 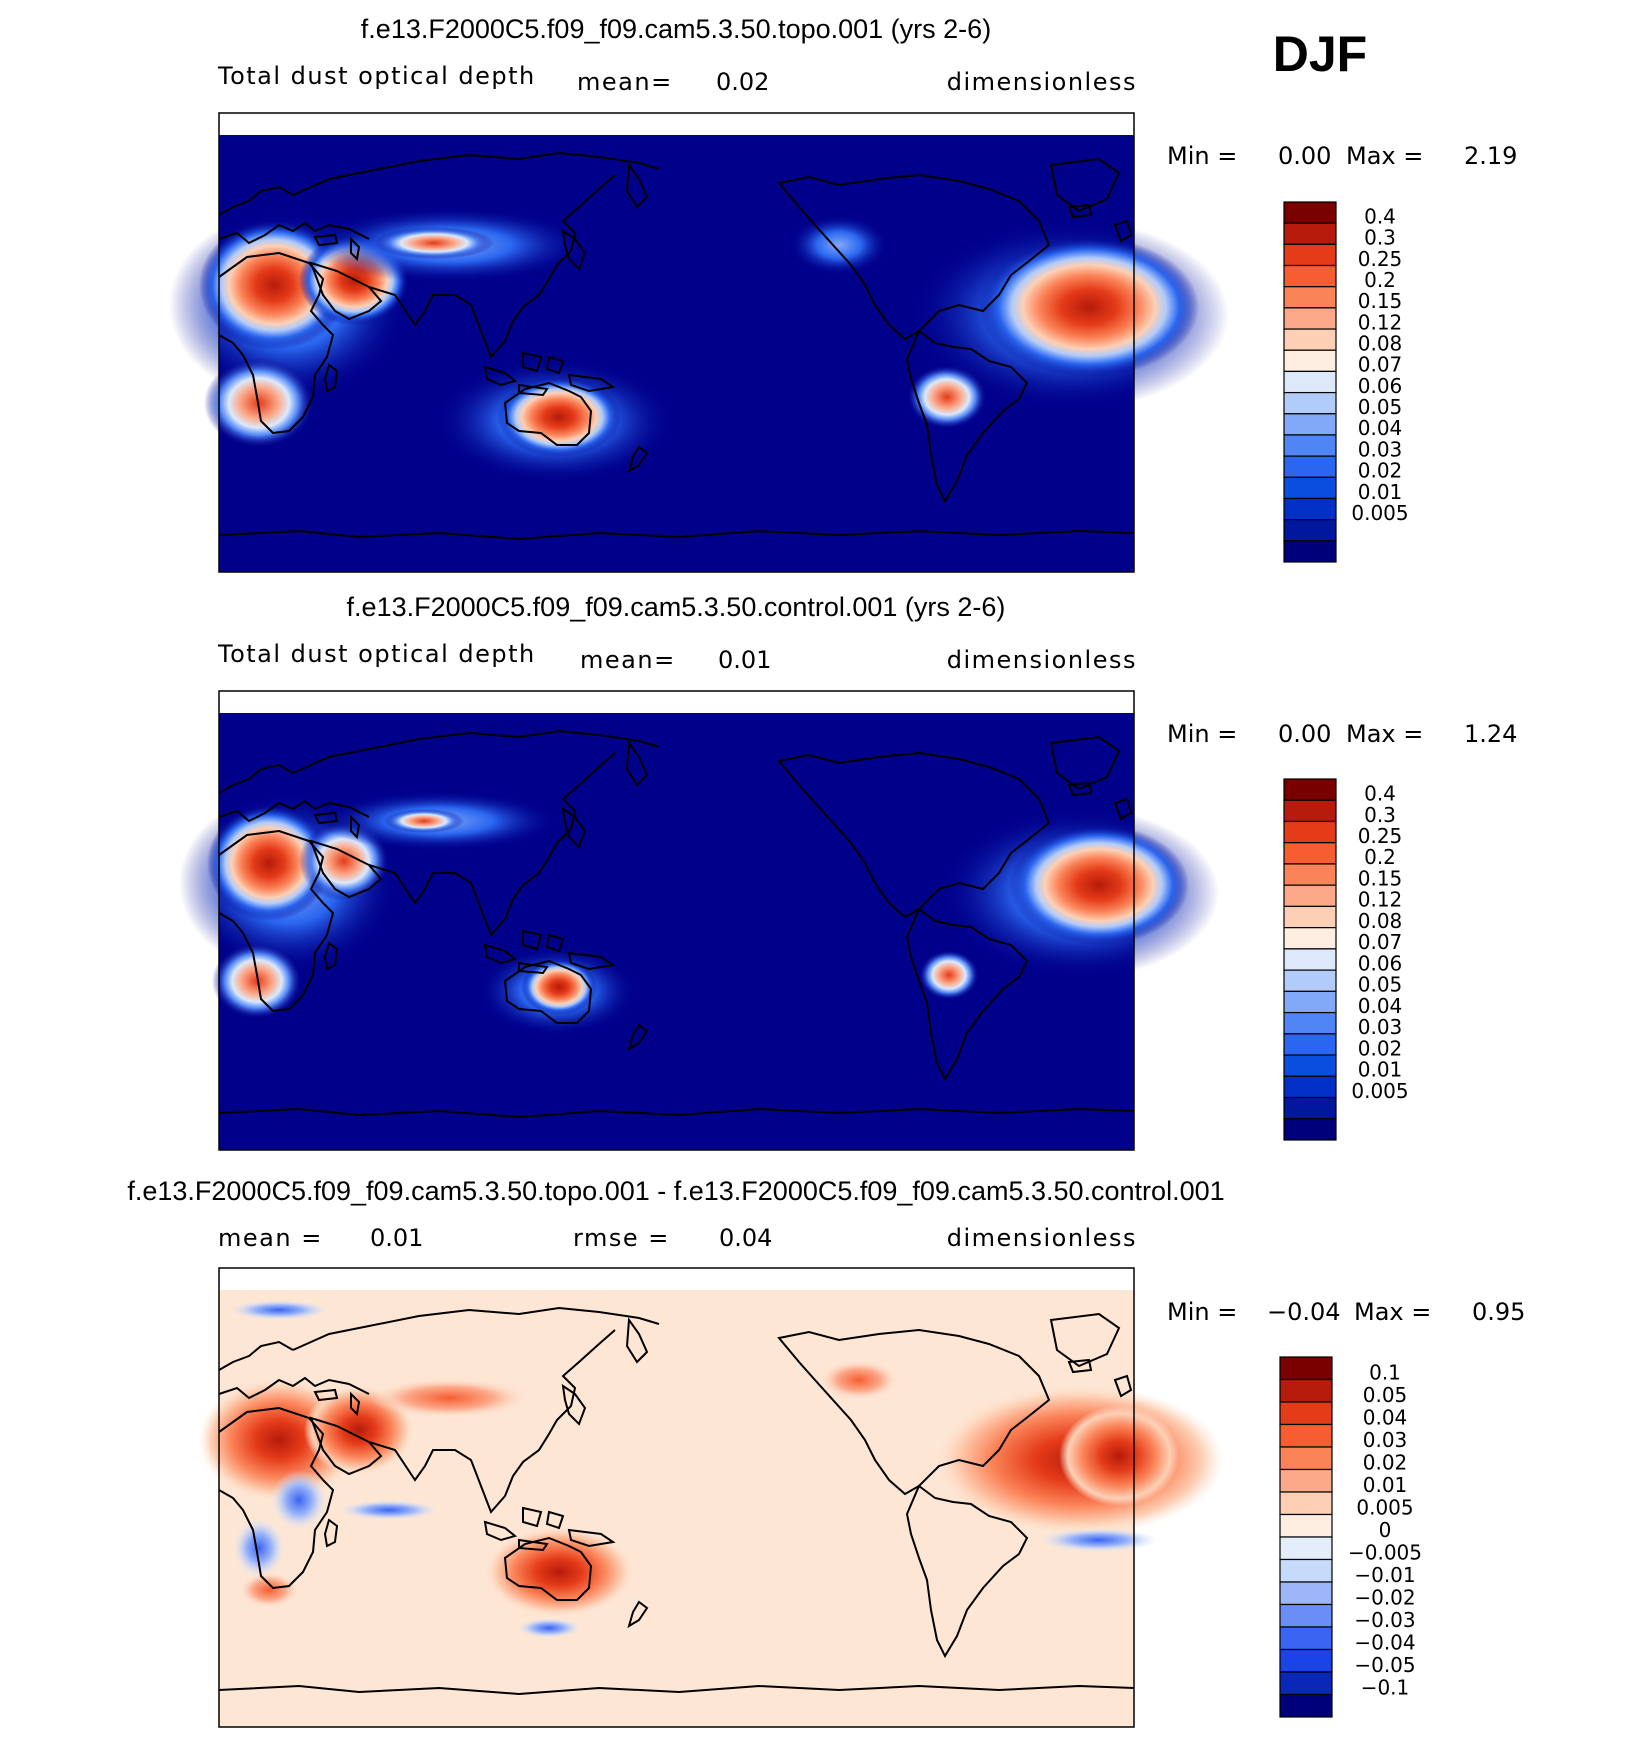 I want to click on colorbar-tick-label: −0.005, so click(x=1385, y=1553).